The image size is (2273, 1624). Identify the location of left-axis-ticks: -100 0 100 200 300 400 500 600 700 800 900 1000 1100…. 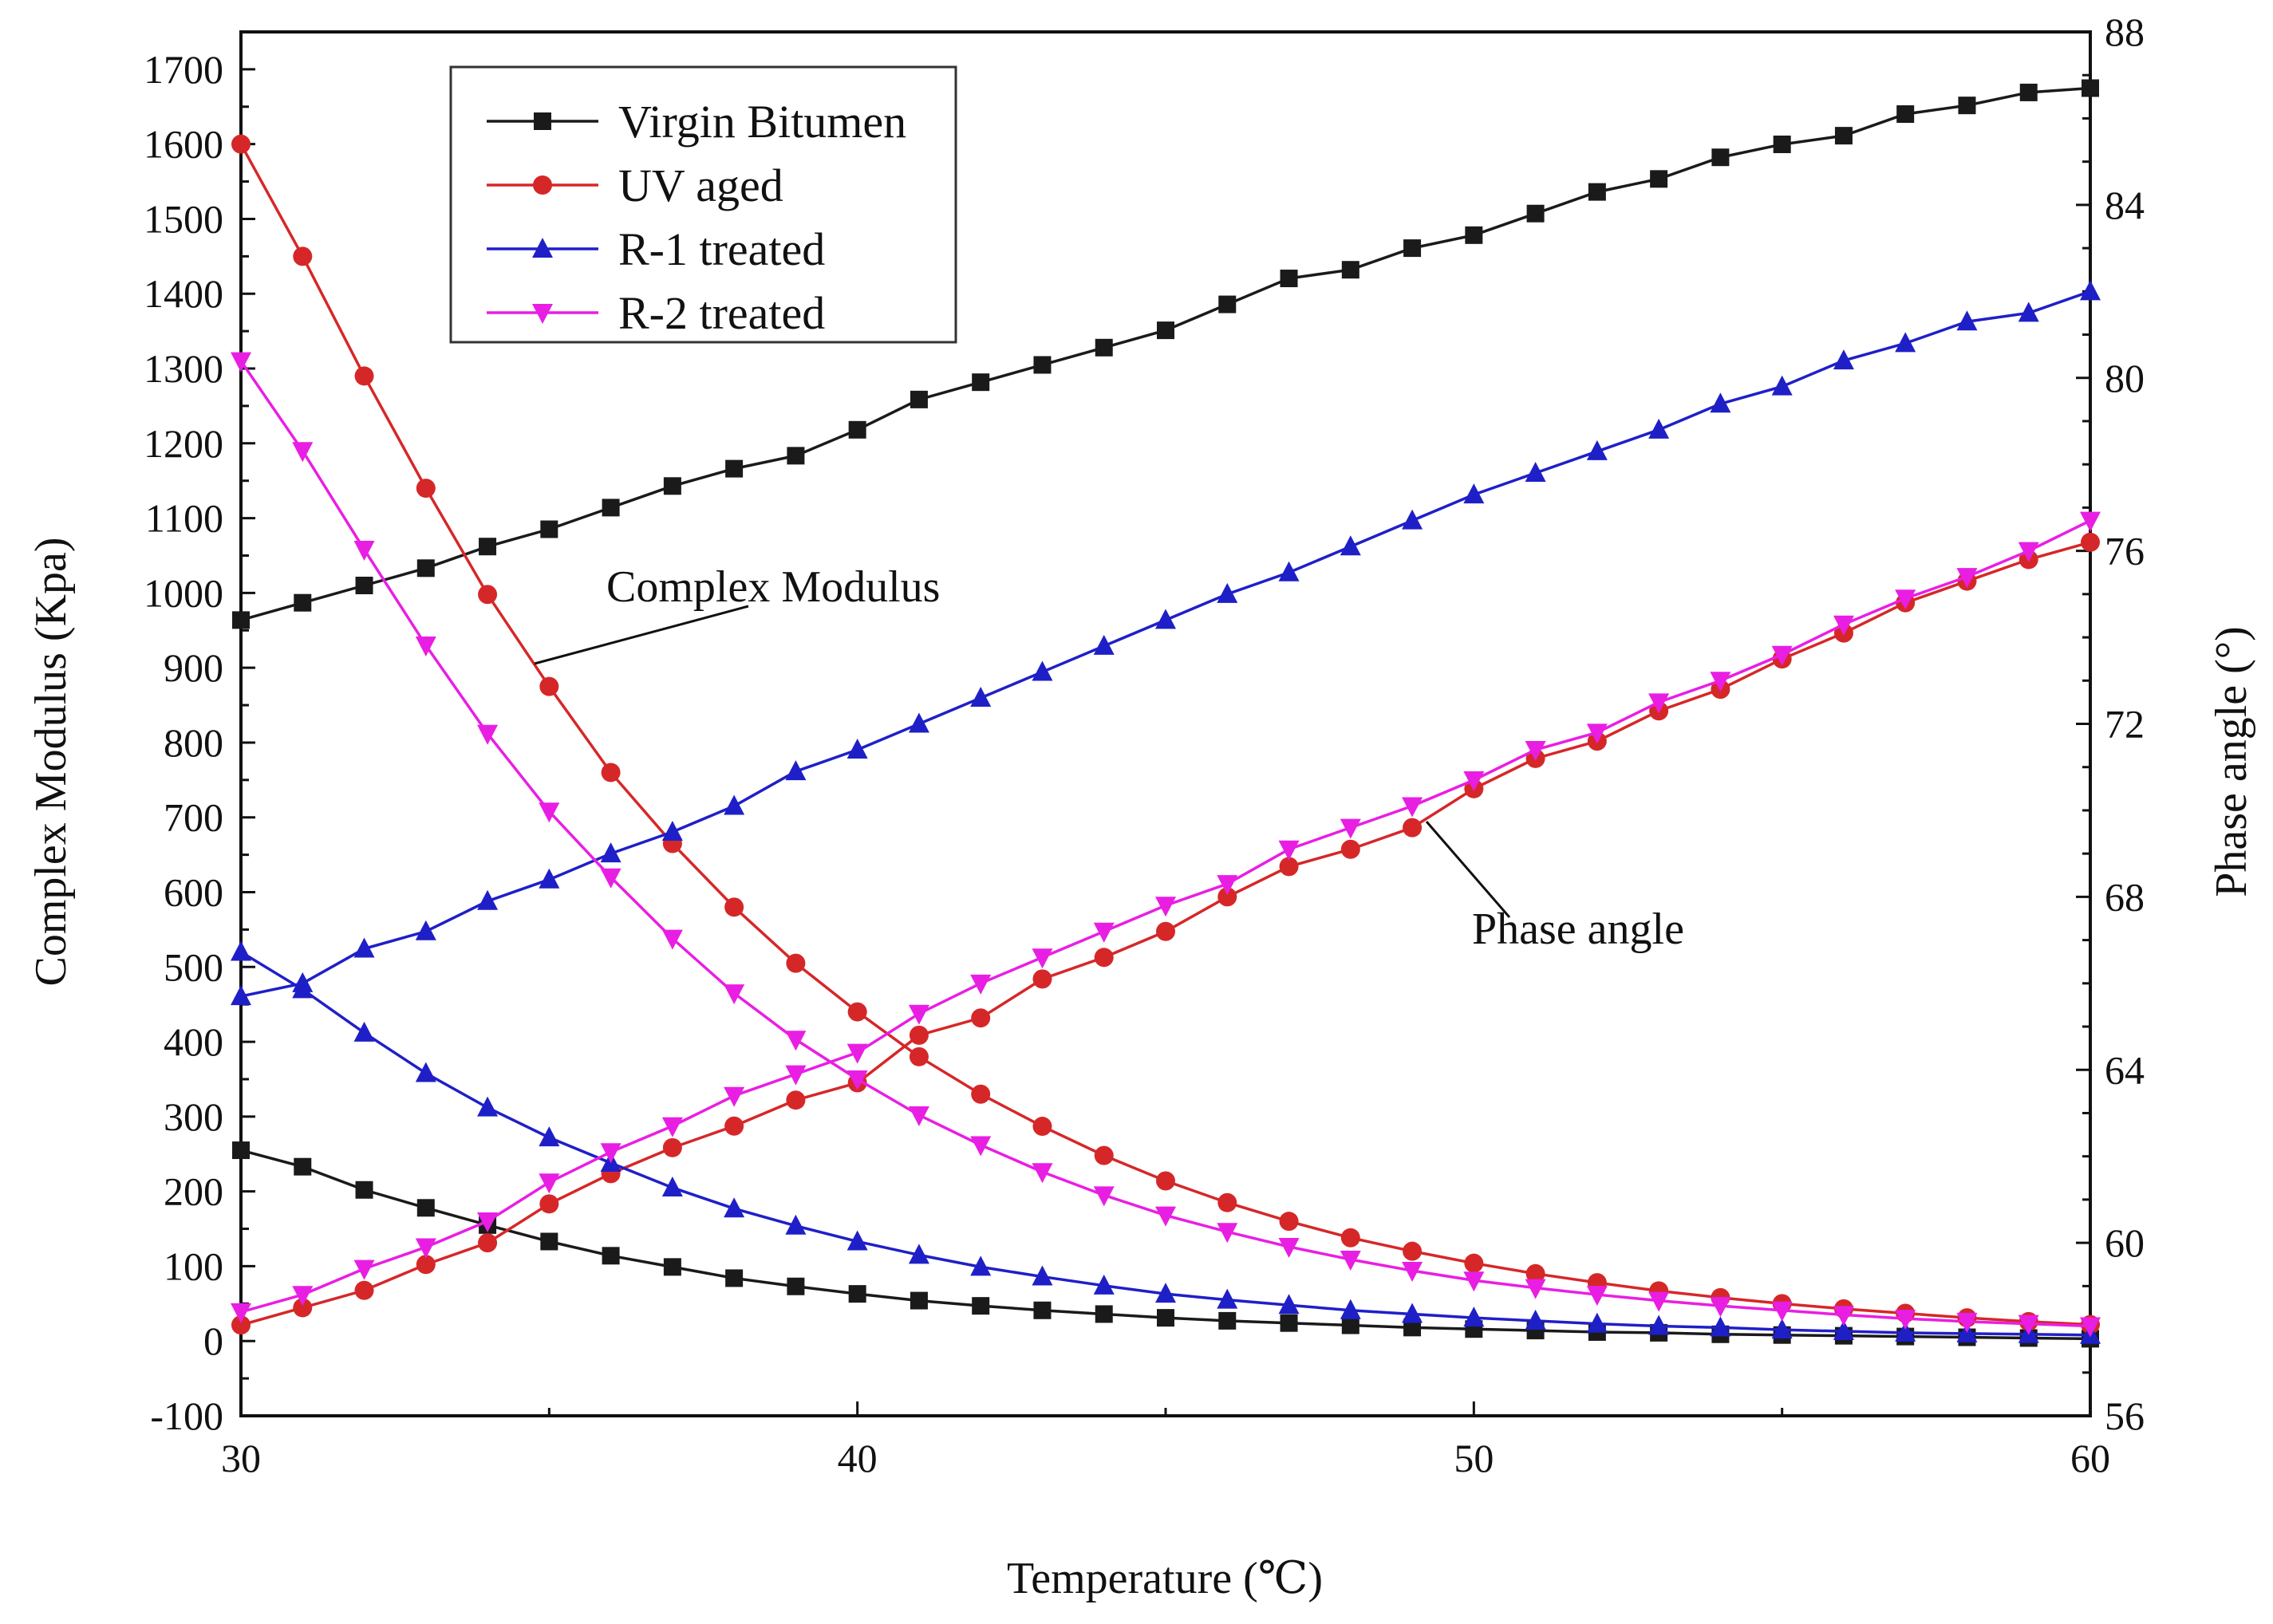
(199, 743).